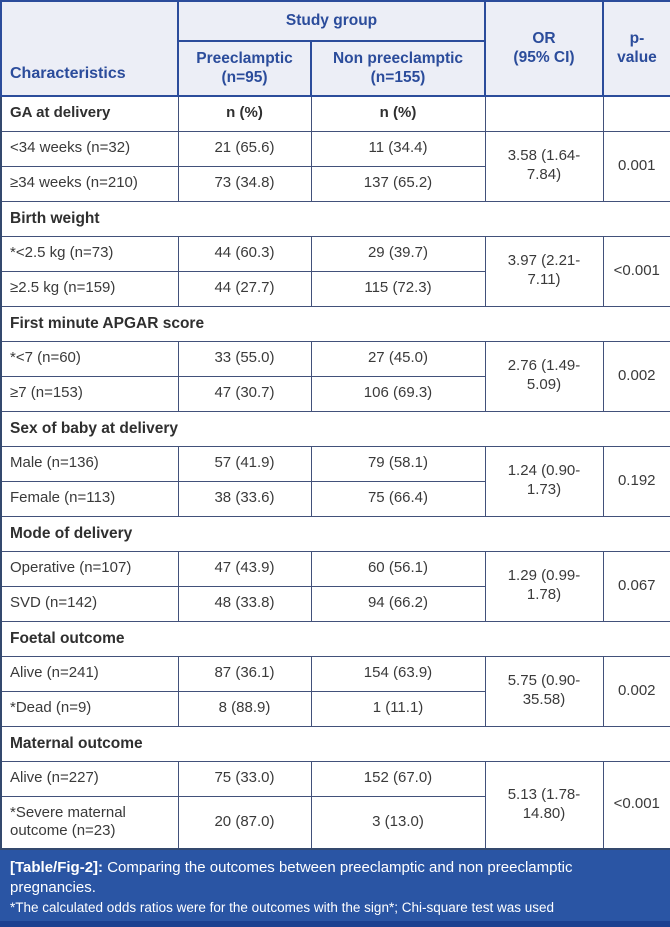 This screenshot has height=927, width=670. What do you see at coordinates (244, 113) in the screenshot?
I see `subheader-preeclamptic: n (%)` at bounding box center [244, 113].